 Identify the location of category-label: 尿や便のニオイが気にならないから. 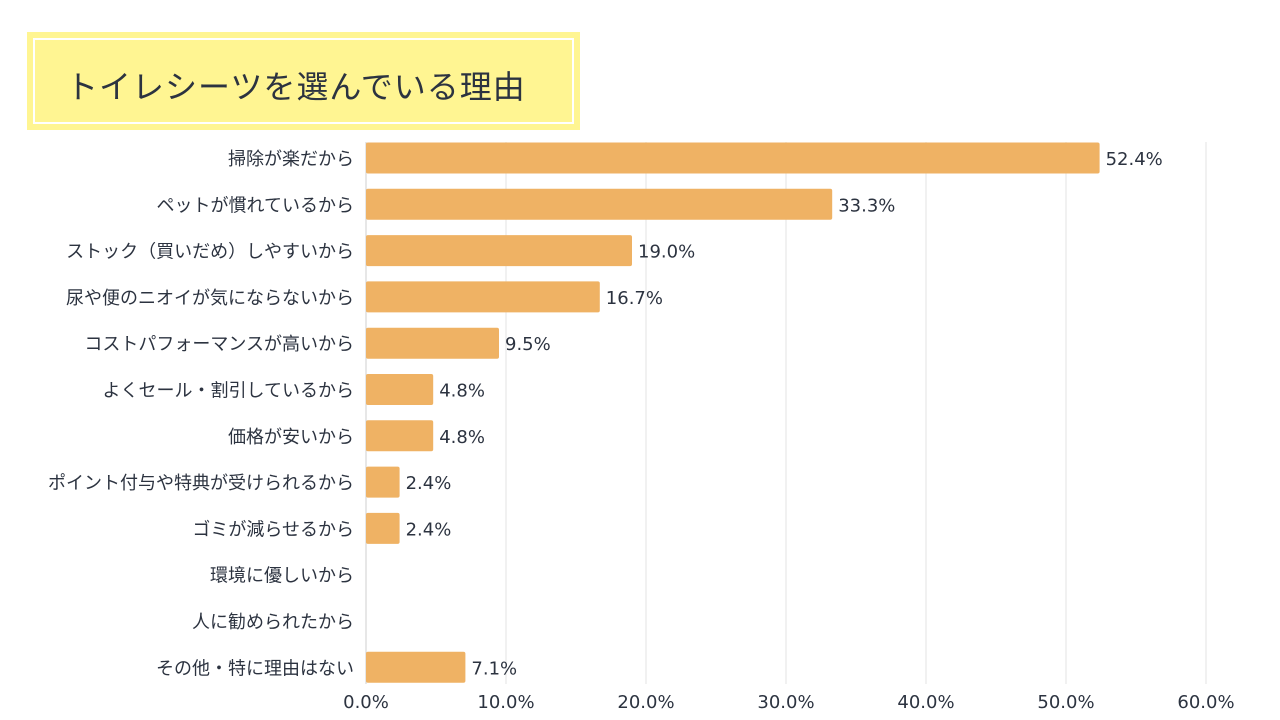
(210, 298).